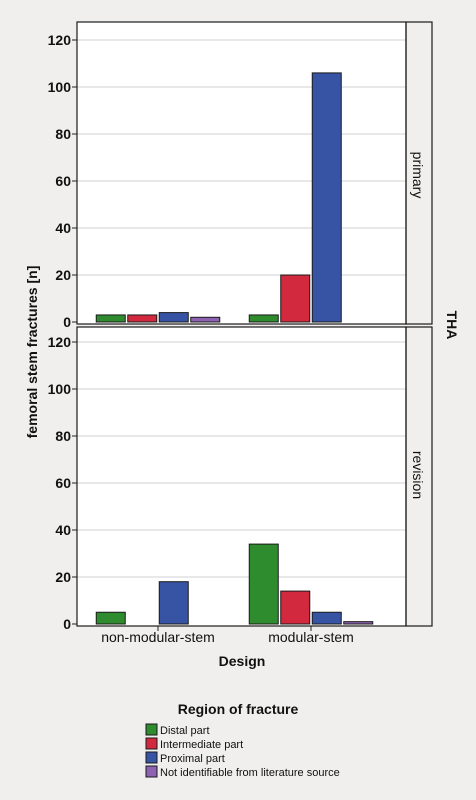 This screenshot has width=476, height=800. What do you see at coordinates (242, 661) in the screenshot?
I see `x-axis-title: Design` at bounding box center [242, 661].